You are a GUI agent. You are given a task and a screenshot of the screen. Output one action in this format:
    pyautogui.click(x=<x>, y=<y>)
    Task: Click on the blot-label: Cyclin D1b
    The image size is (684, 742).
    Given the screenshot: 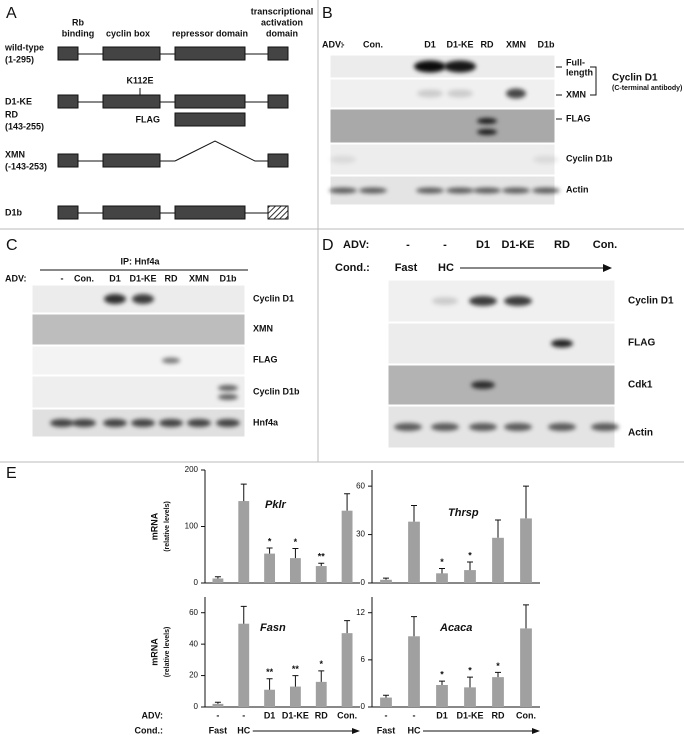 What is the action you would take?
    pyautogui.click(x=589, y=158)
    